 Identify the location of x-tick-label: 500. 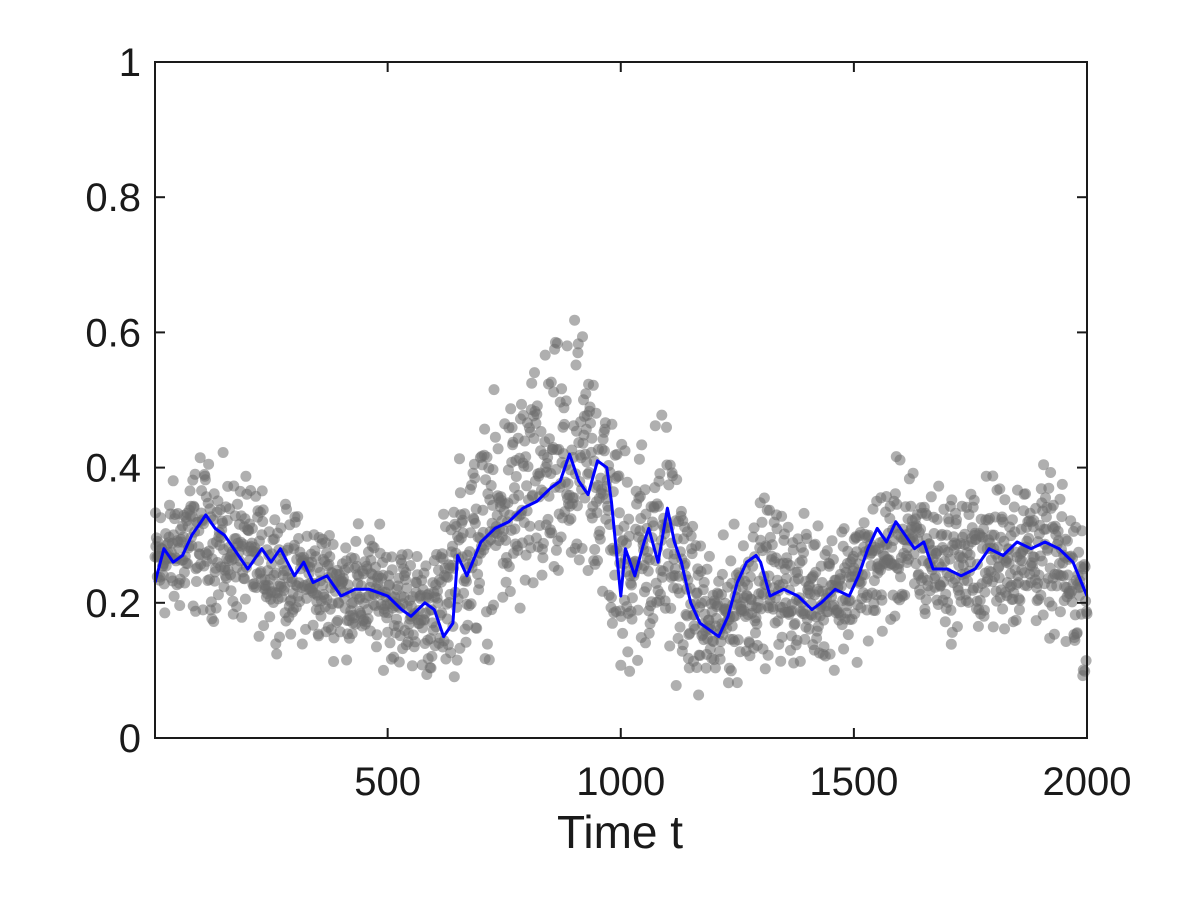
(387, 782).